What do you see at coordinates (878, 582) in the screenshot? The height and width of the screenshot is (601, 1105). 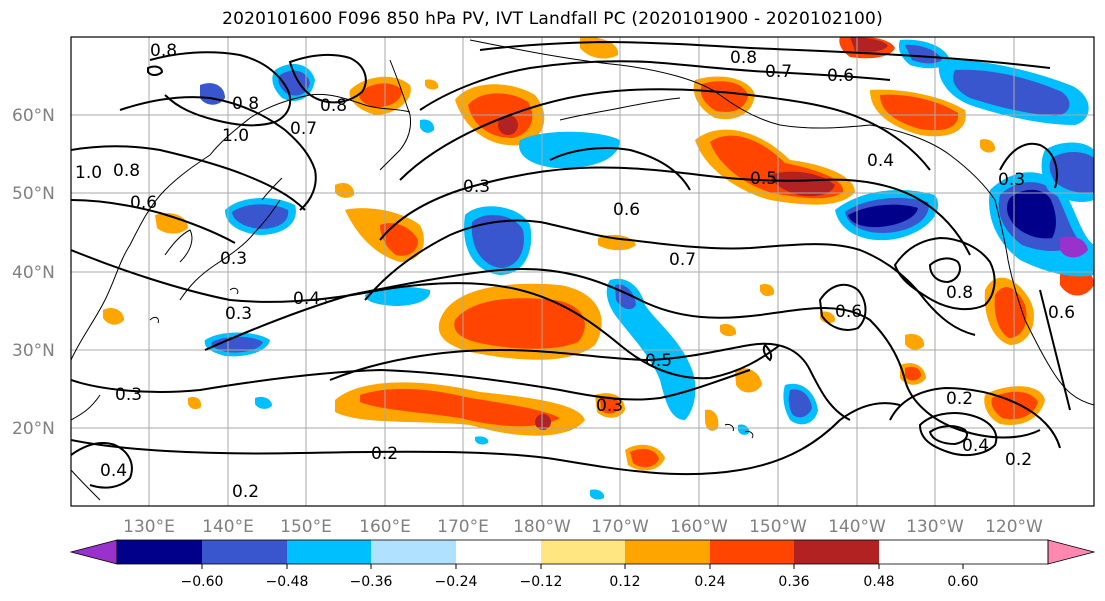 I see `colorbar-tick-label: 0.48` at bounding box center [878, 582].